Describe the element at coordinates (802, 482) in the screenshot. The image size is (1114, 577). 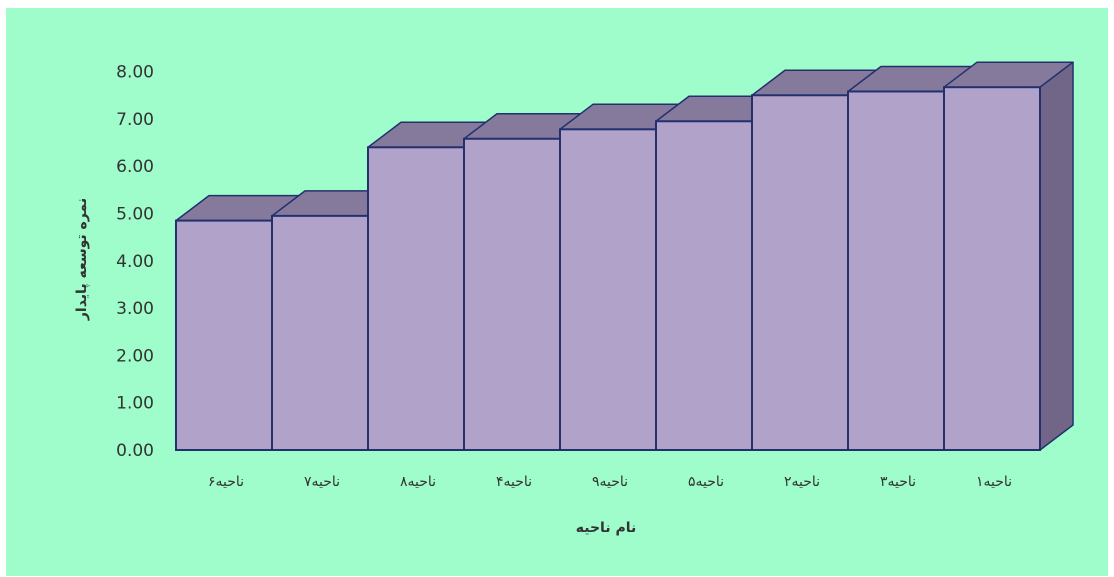
I see `x-tick-label: ناحیه۲` at that location.